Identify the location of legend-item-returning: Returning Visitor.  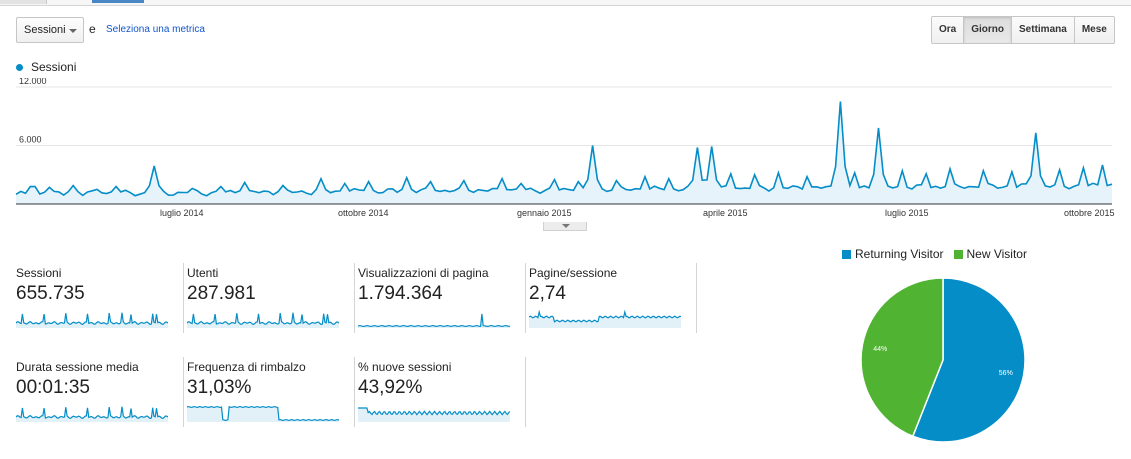
(893, 254).